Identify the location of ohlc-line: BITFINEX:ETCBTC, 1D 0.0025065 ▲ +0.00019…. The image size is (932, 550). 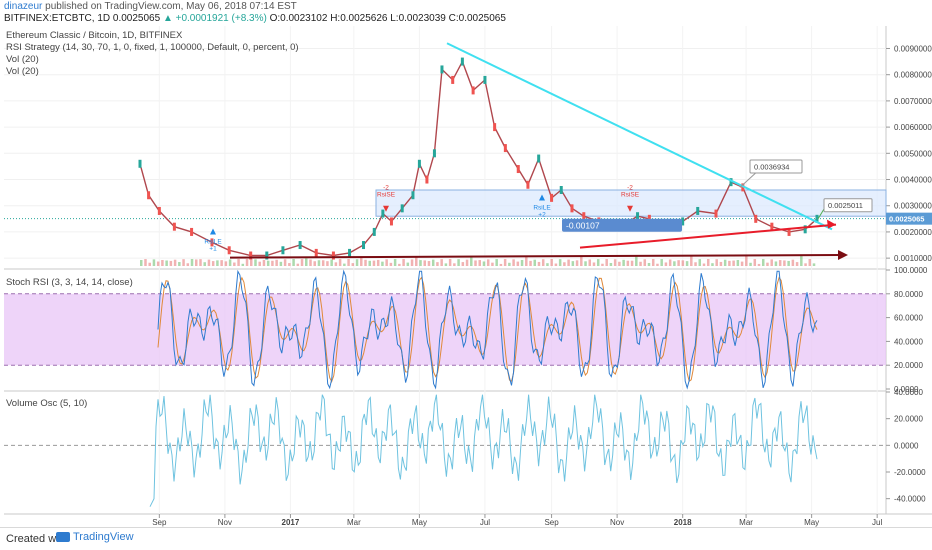
(255, 18).